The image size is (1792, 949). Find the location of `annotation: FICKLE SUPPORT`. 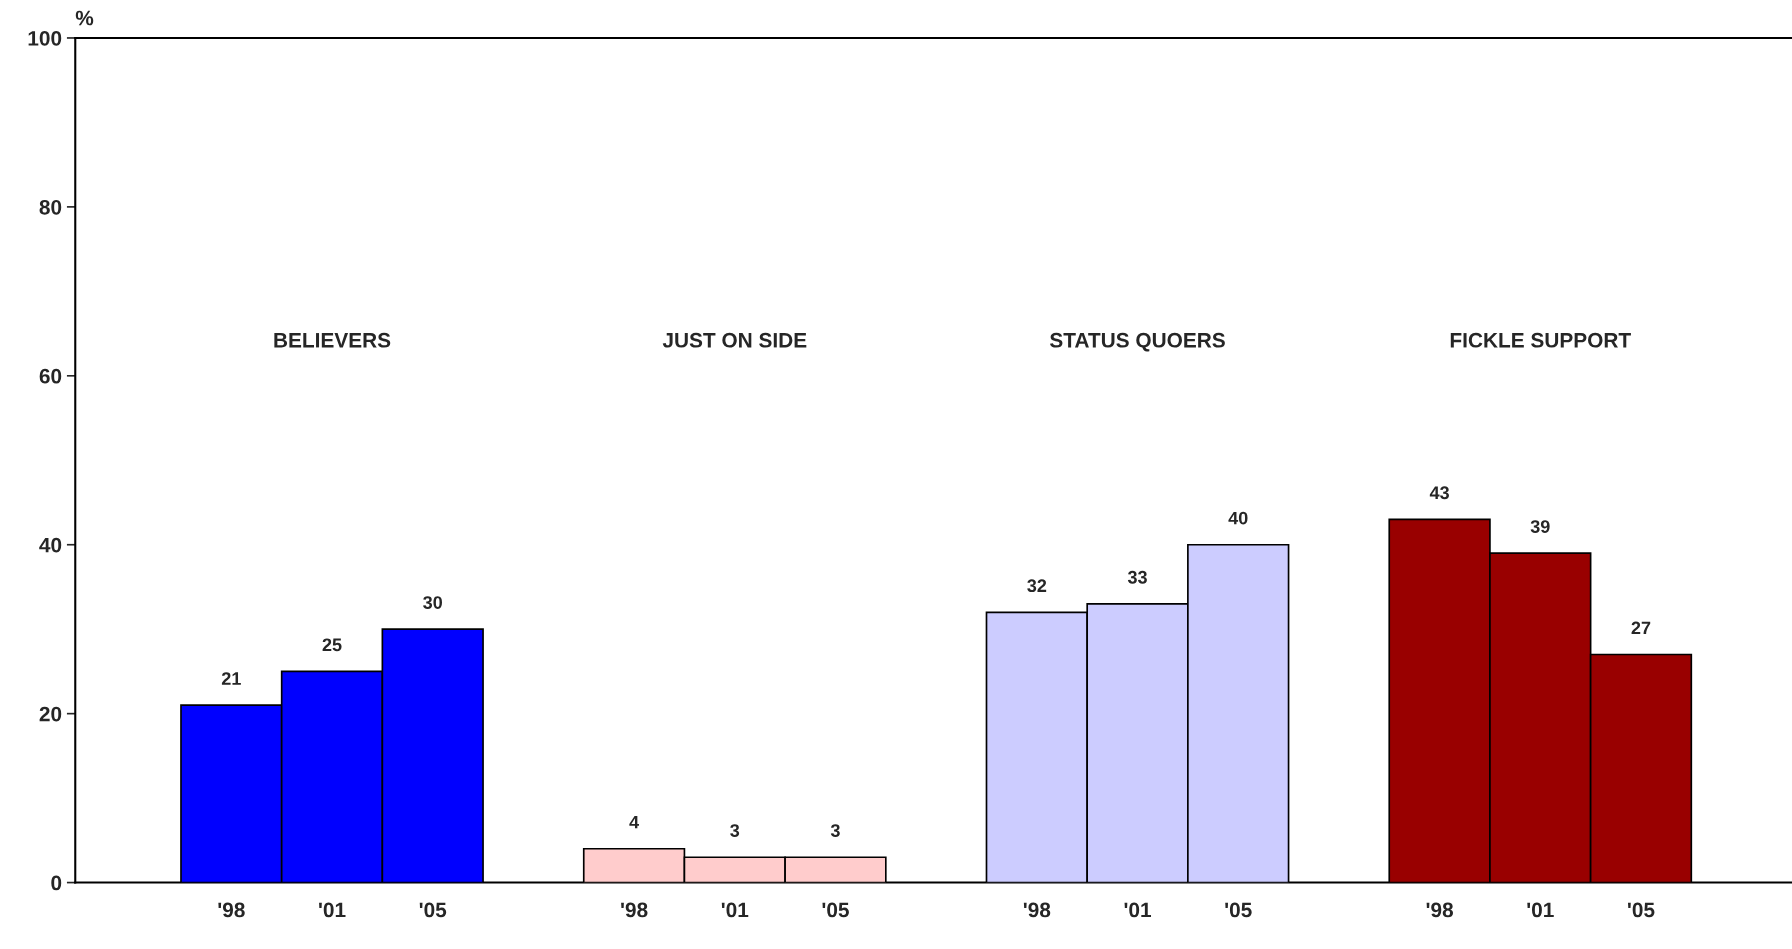

annotation: FICKLE SUPPORT is located at coordinates (1540, 340).